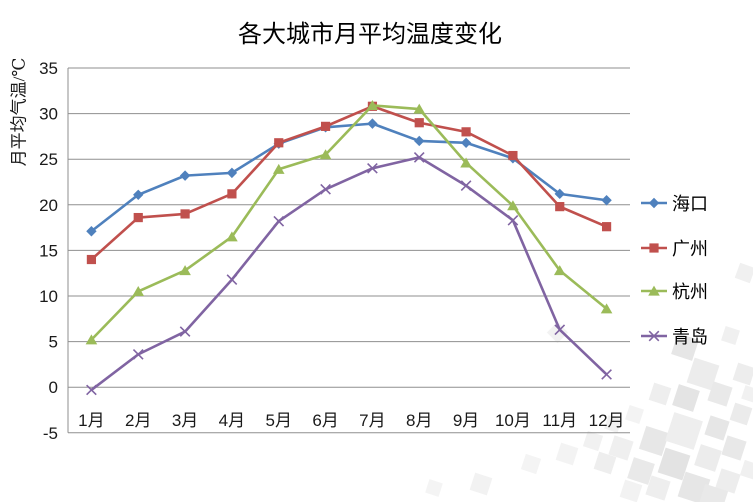  I want to click on y-tick-label: 35, so click(48, 68).